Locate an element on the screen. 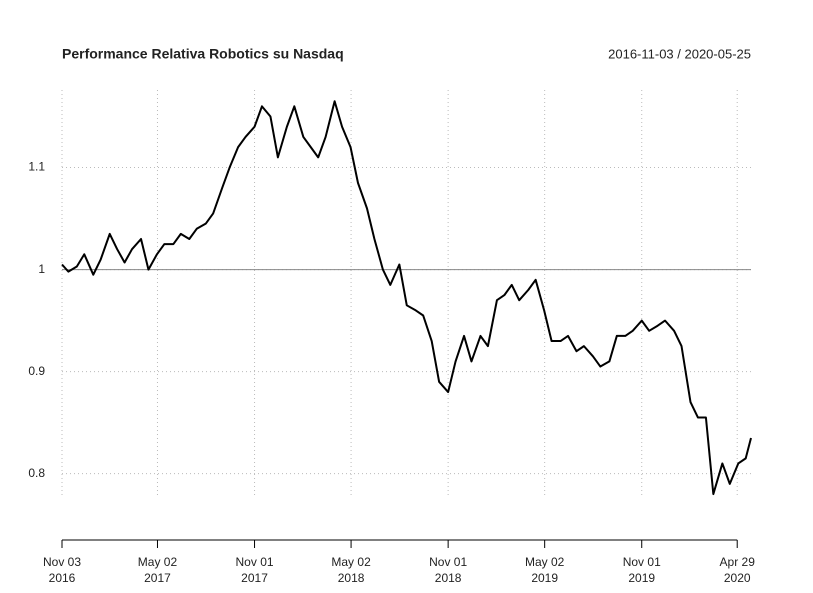 The width and height of the screenshot is (813, 593). chart-subtitle: 2016-11-03 / 2020-05-25 is located at coordinates (679, 53).